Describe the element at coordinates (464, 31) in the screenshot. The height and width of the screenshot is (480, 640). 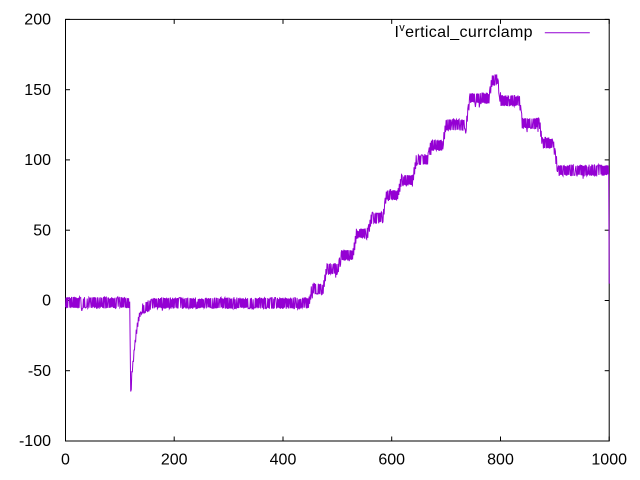
I see `svg-text: Ivertical_currclamp` at that location.